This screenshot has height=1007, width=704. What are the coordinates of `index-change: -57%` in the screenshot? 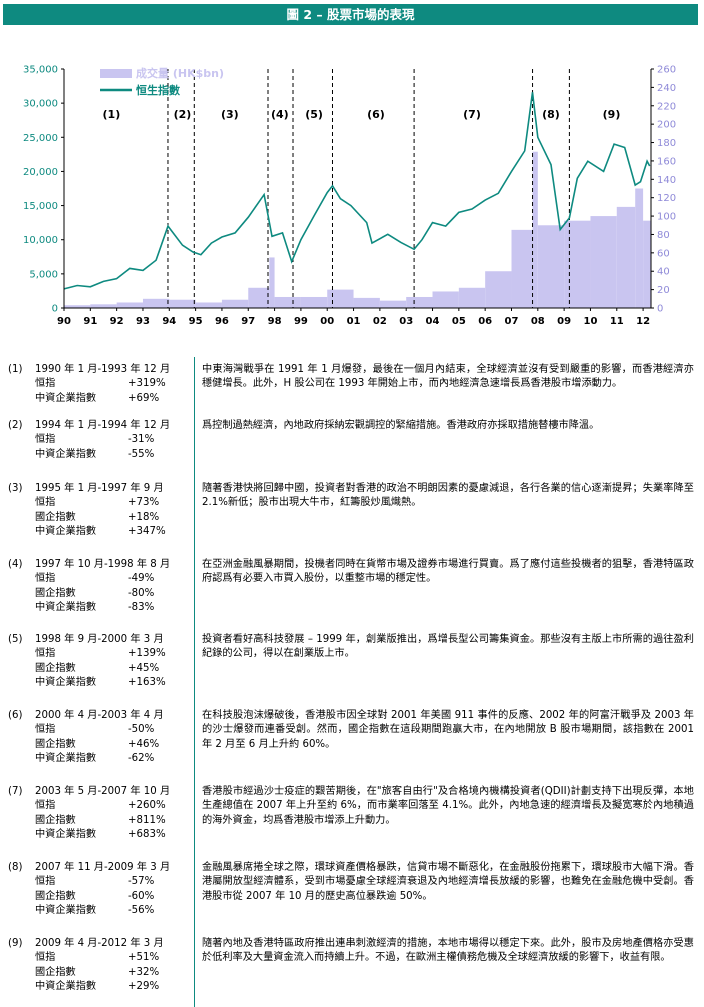 It's located at (141, 882).